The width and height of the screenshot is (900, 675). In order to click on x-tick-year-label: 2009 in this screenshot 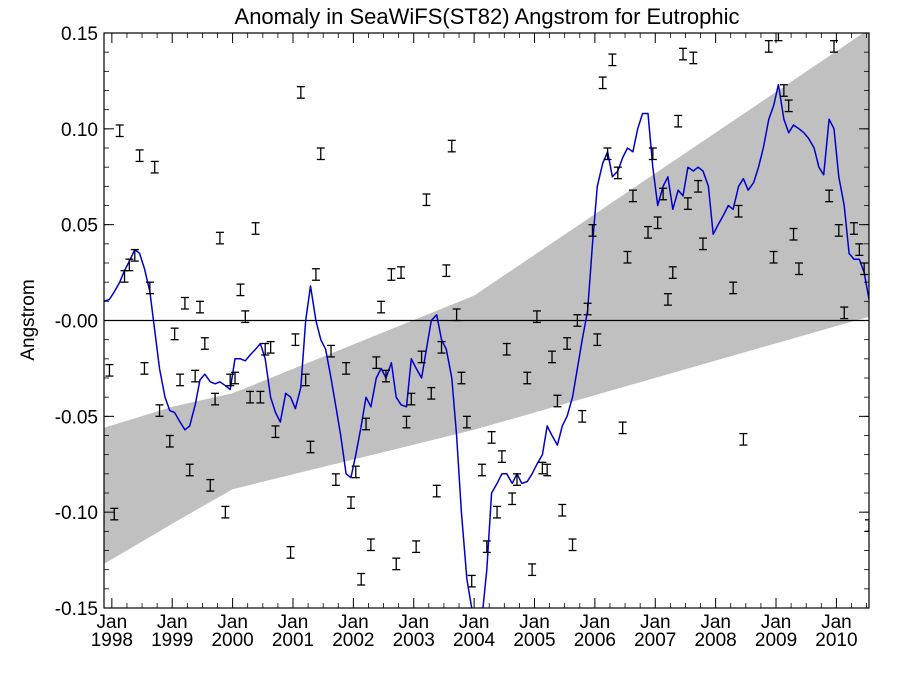, I will do `click(776, 640)`.